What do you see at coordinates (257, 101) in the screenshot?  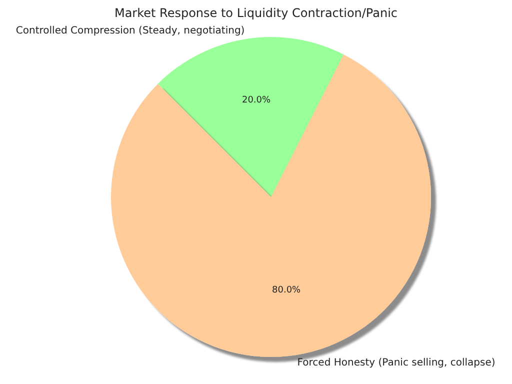 I see `data-label: 20.0%` at bounding box center [257, 101].